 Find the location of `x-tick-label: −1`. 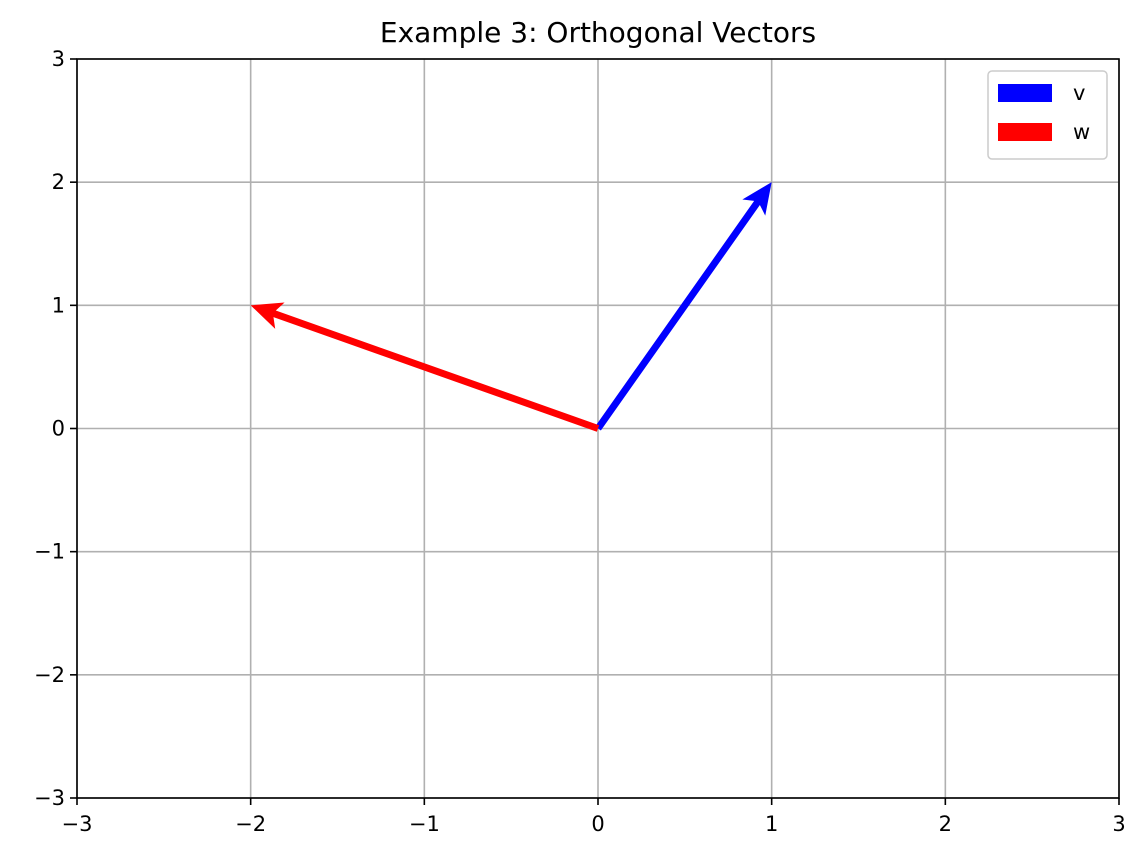

x-tick-label: −1 is located at coordinates (424, 824).